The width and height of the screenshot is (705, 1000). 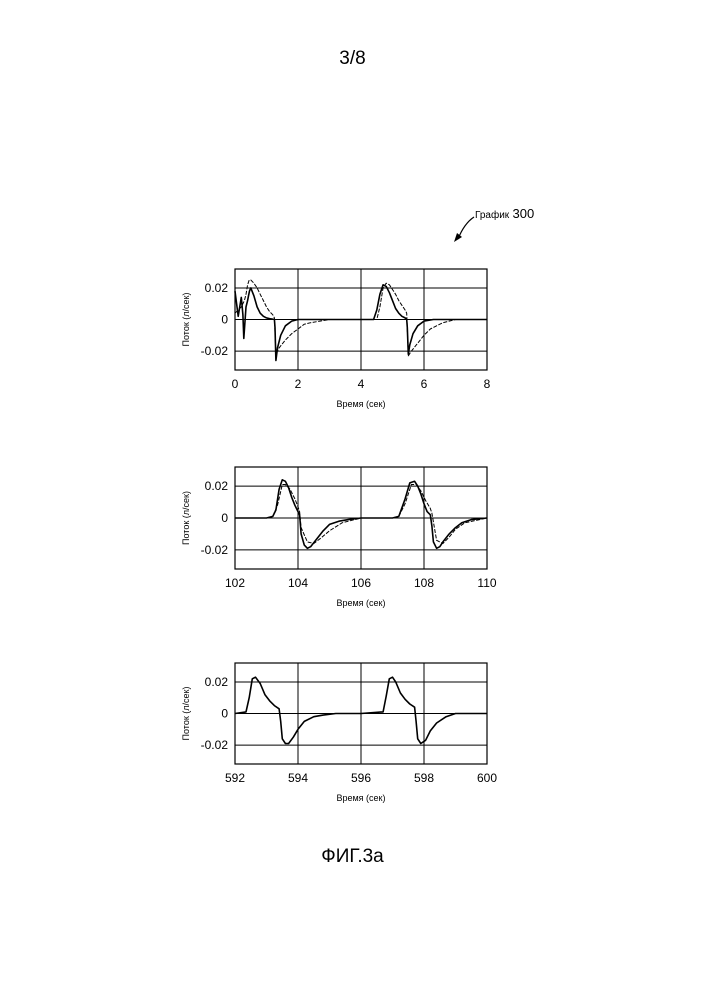 What do you see at coordinates (424, 583) in the screenshot?
I see `x-tick-label: 108` at bounding box center [424, 583].